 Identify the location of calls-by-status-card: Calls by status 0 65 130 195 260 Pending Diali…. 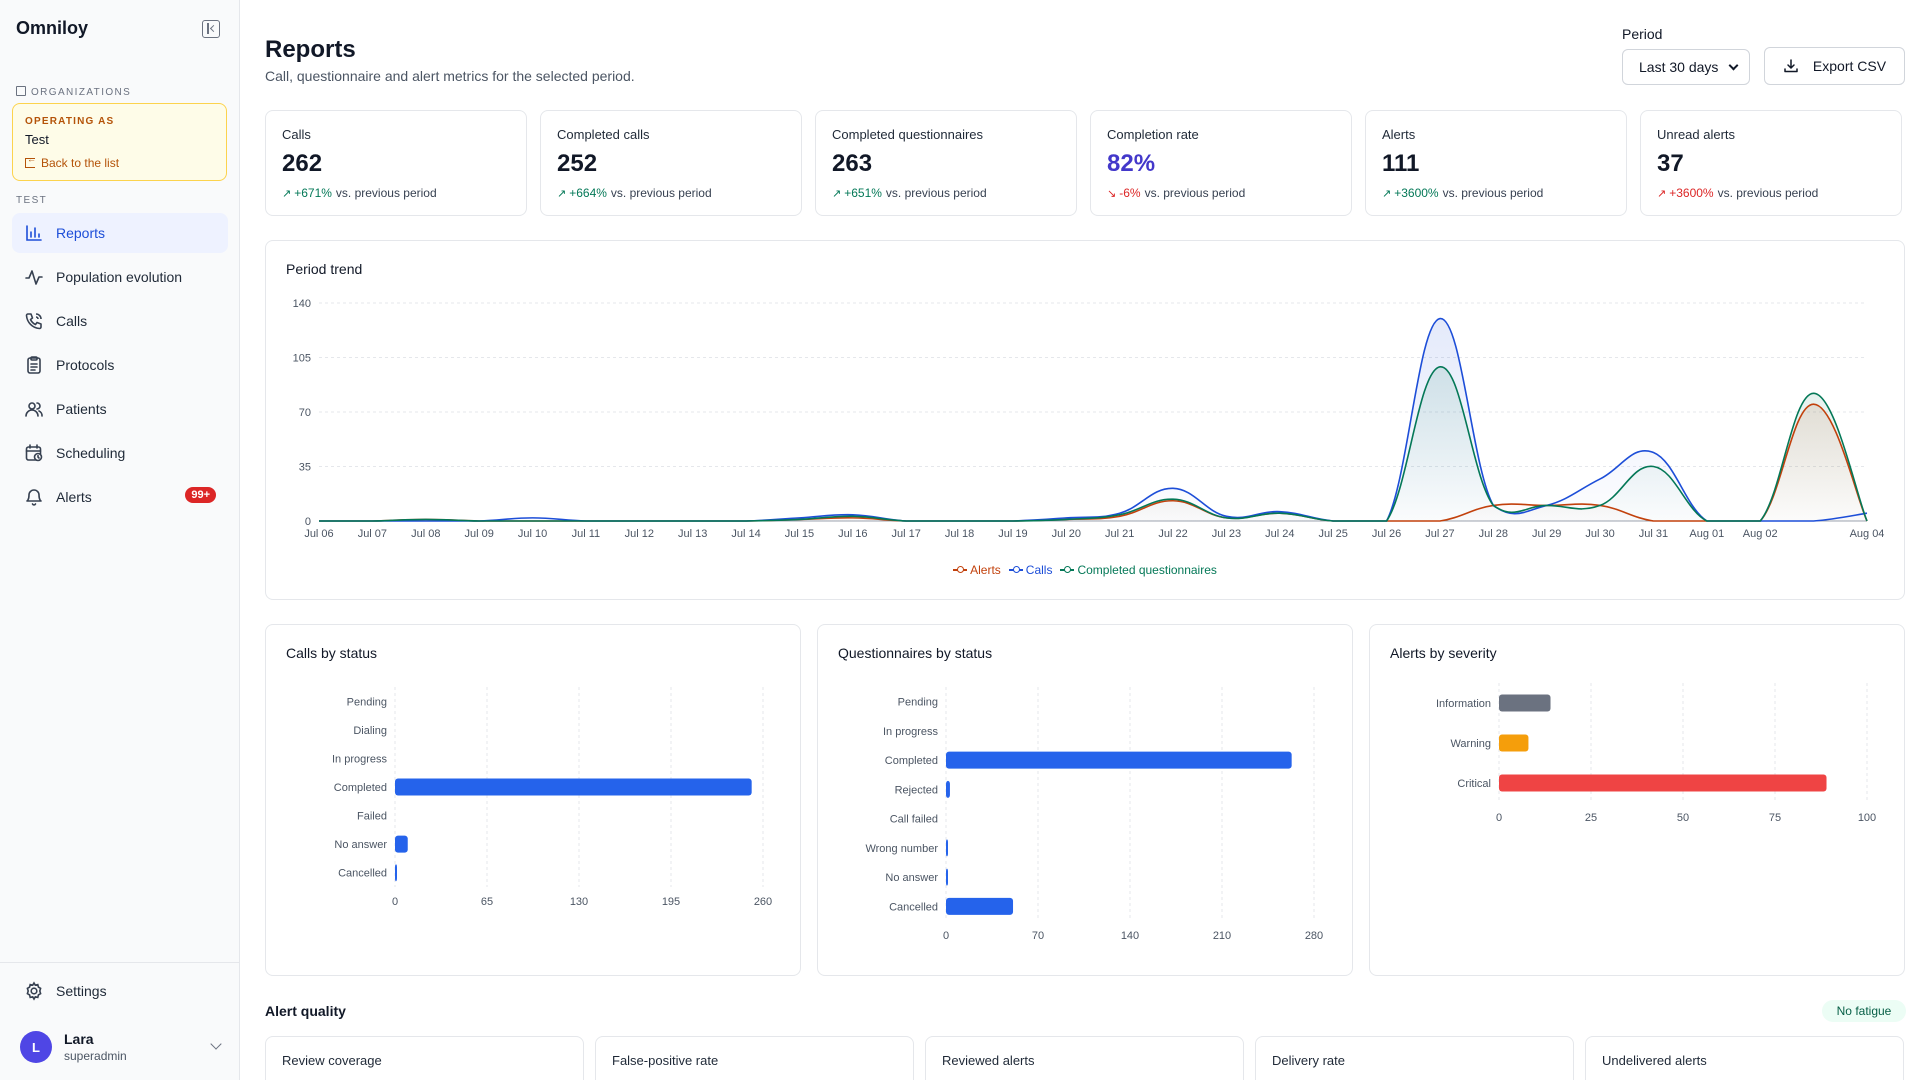
(533, 800).